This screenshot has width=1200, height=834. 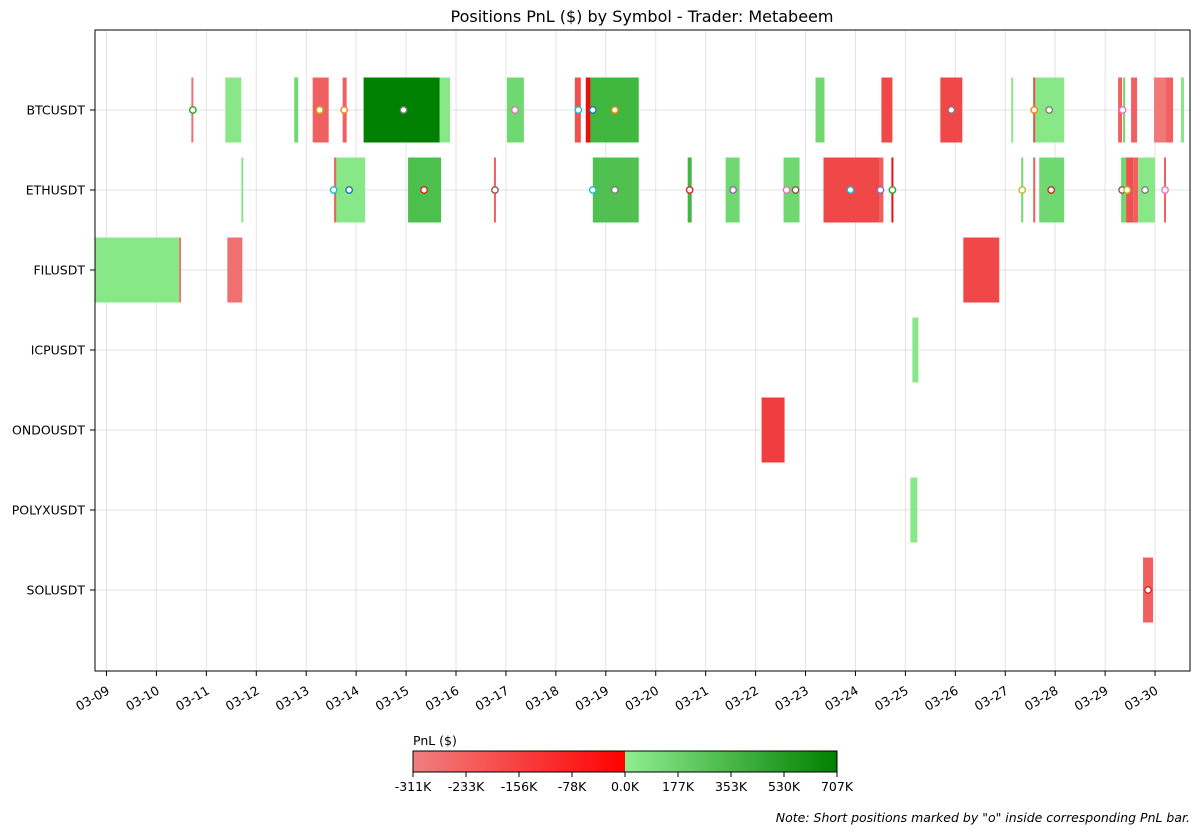 I want to click on y-tick-label: BTCUSDT, so click(x=55, y=110).